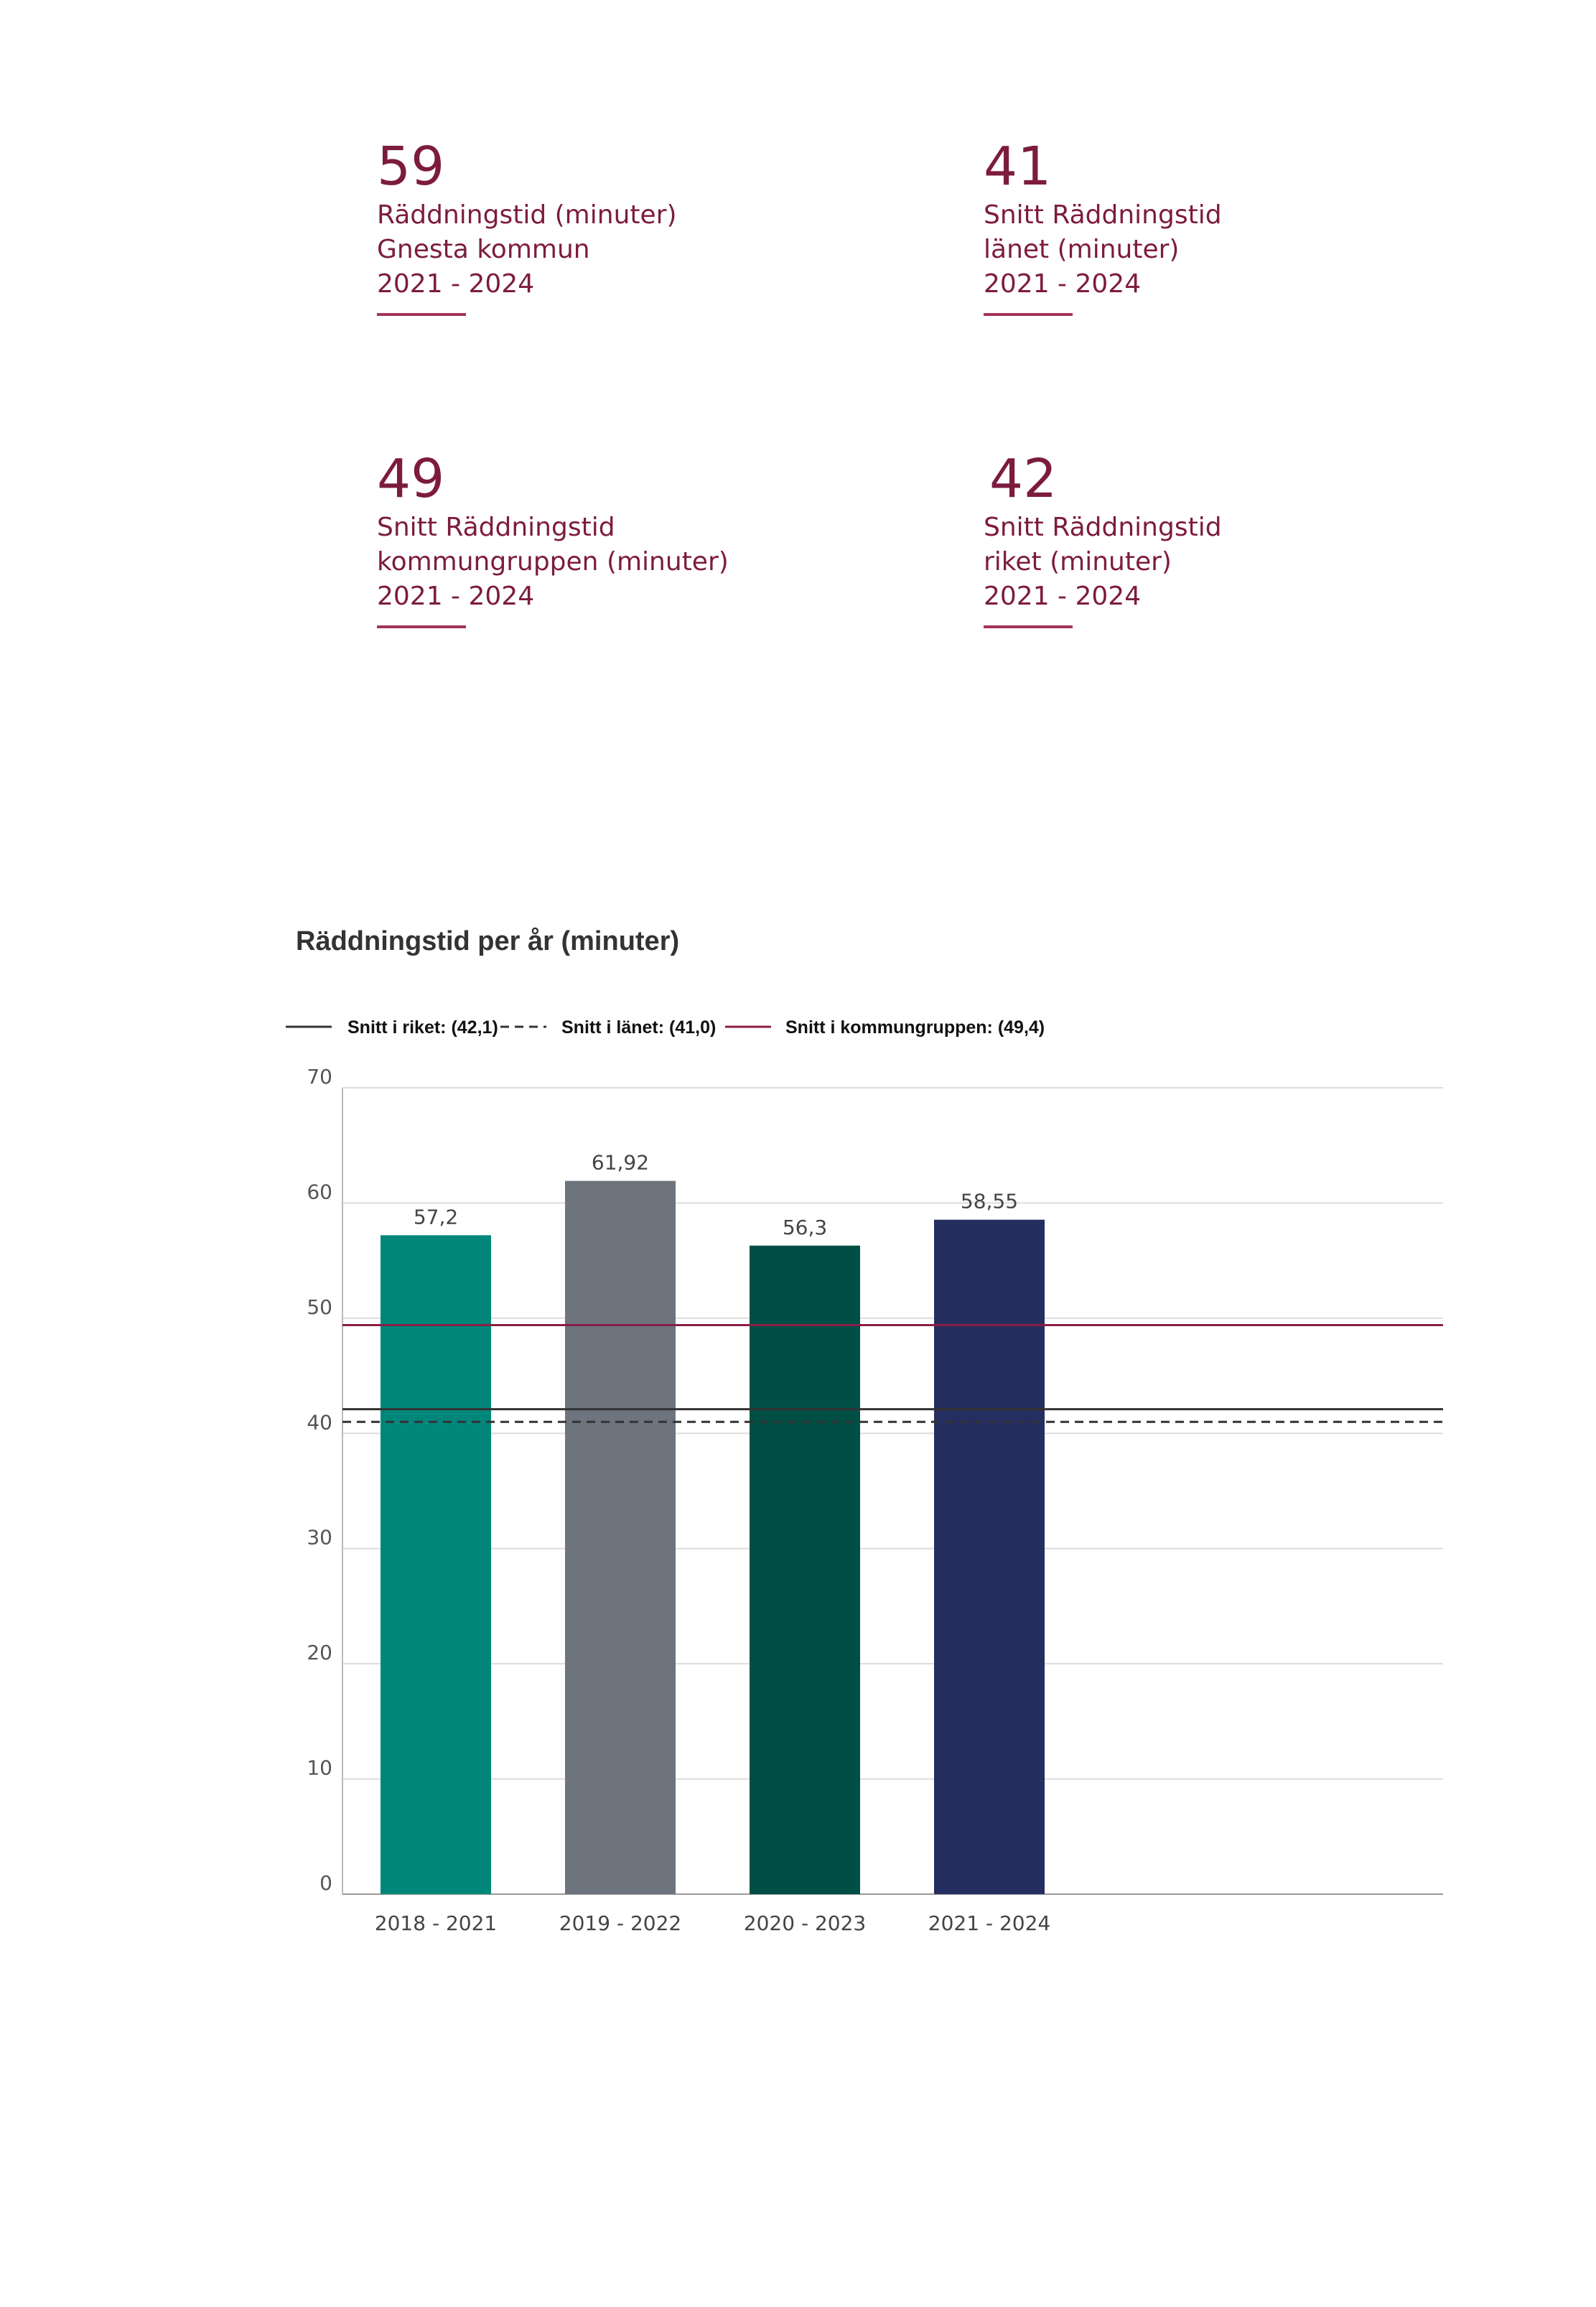  I want to click on y-tick-label: 20, so click(319, 1652).